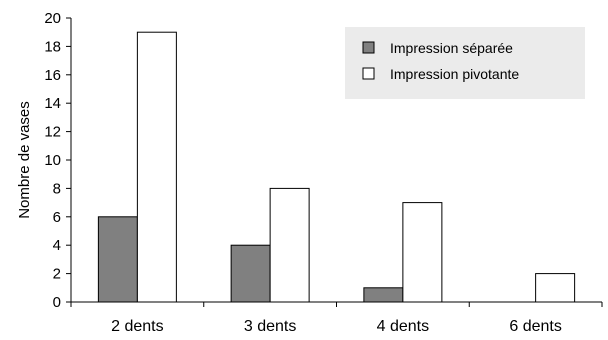 Image resolution: width=608 pixels, height=340 pixels. I want to click on y-tick-label: 4, so click(57, 245).